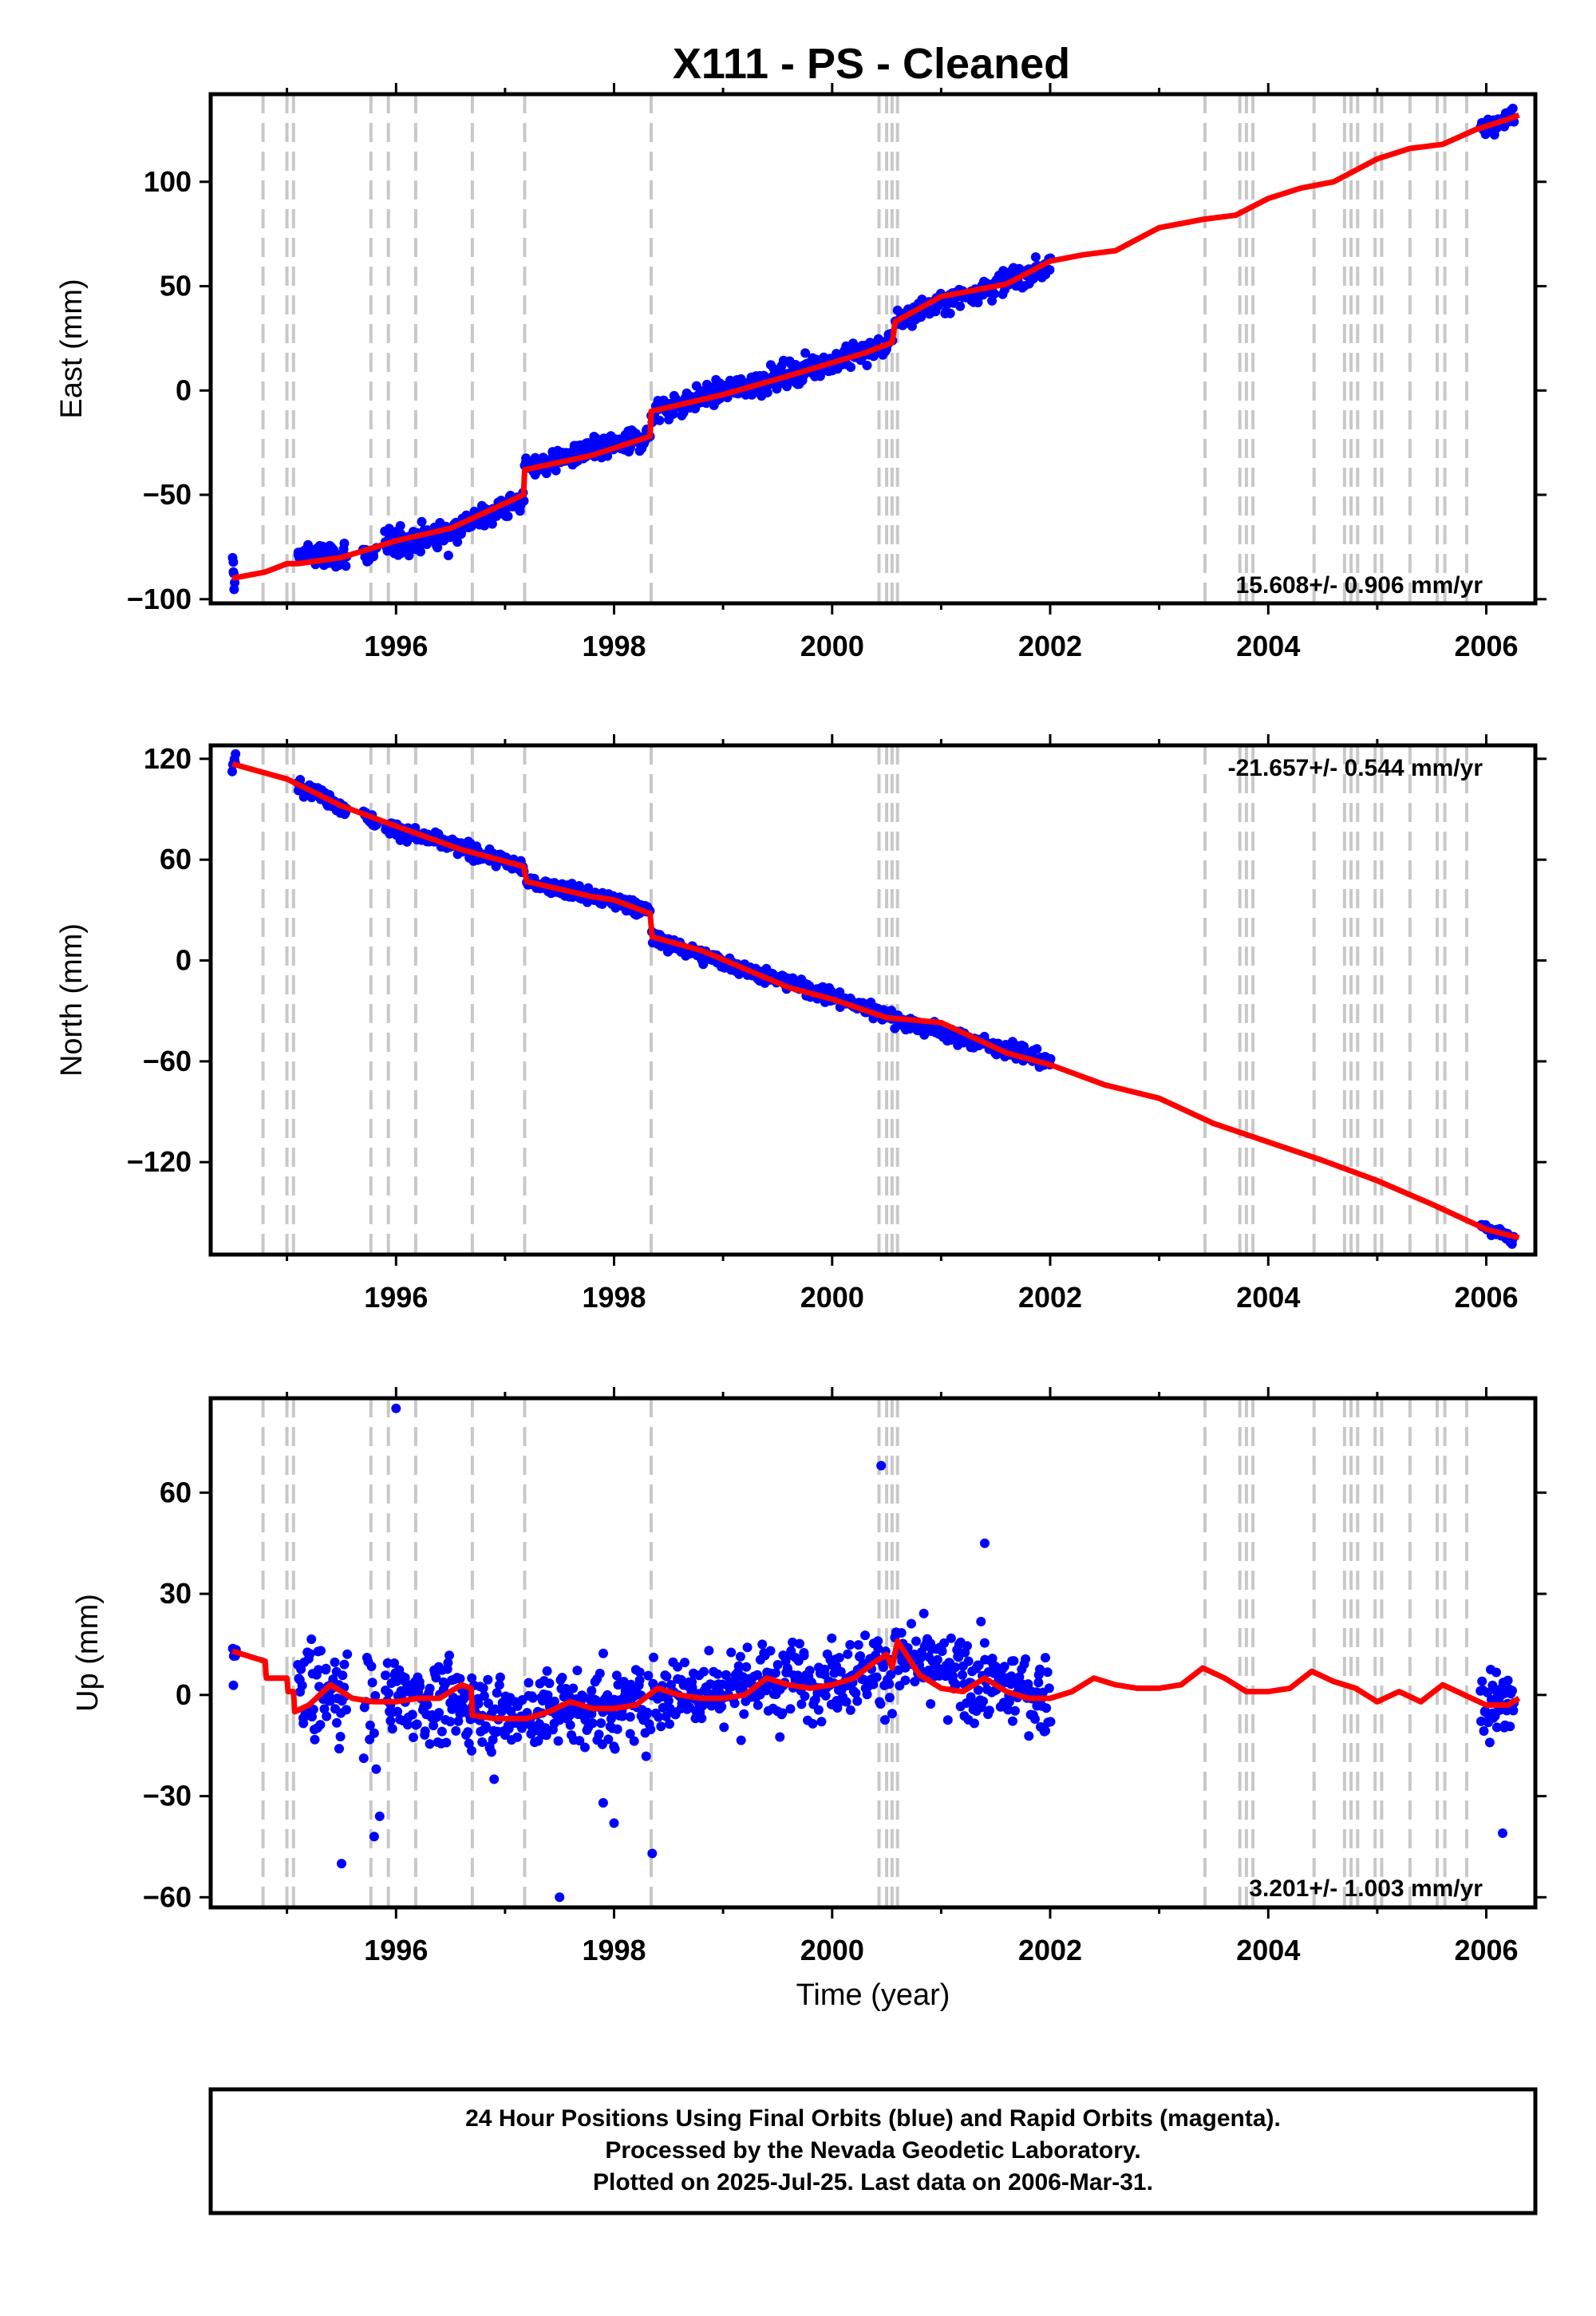 The width and height of the screenshot is (1596, 2316). I want to click on chart-title: X111 - PS - Cleaned, so click(871, 64).